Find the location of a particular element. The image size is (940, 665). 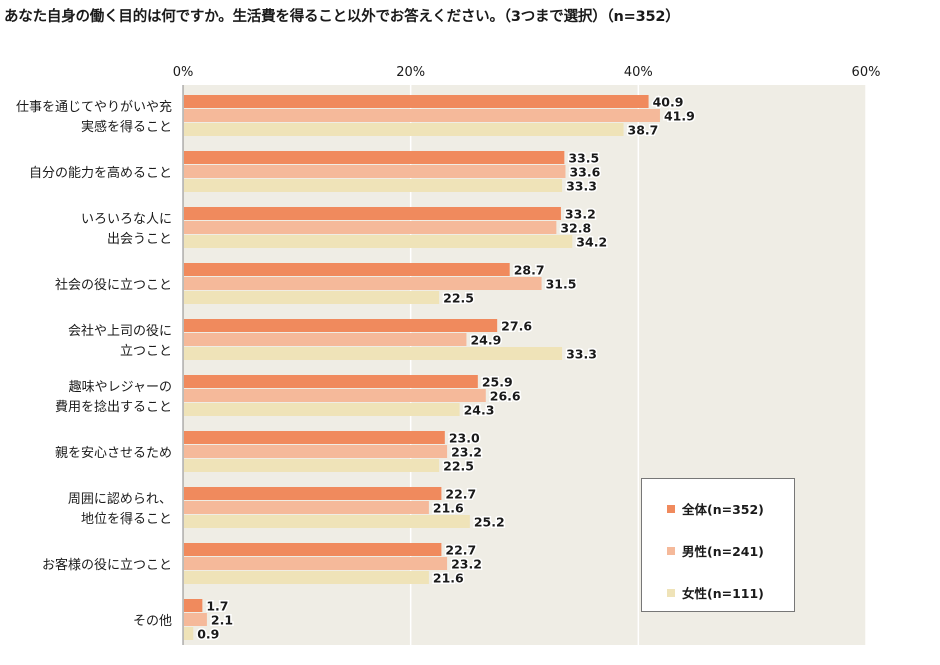

category-label: 地位を得ること is located at coordinates (126, 519).